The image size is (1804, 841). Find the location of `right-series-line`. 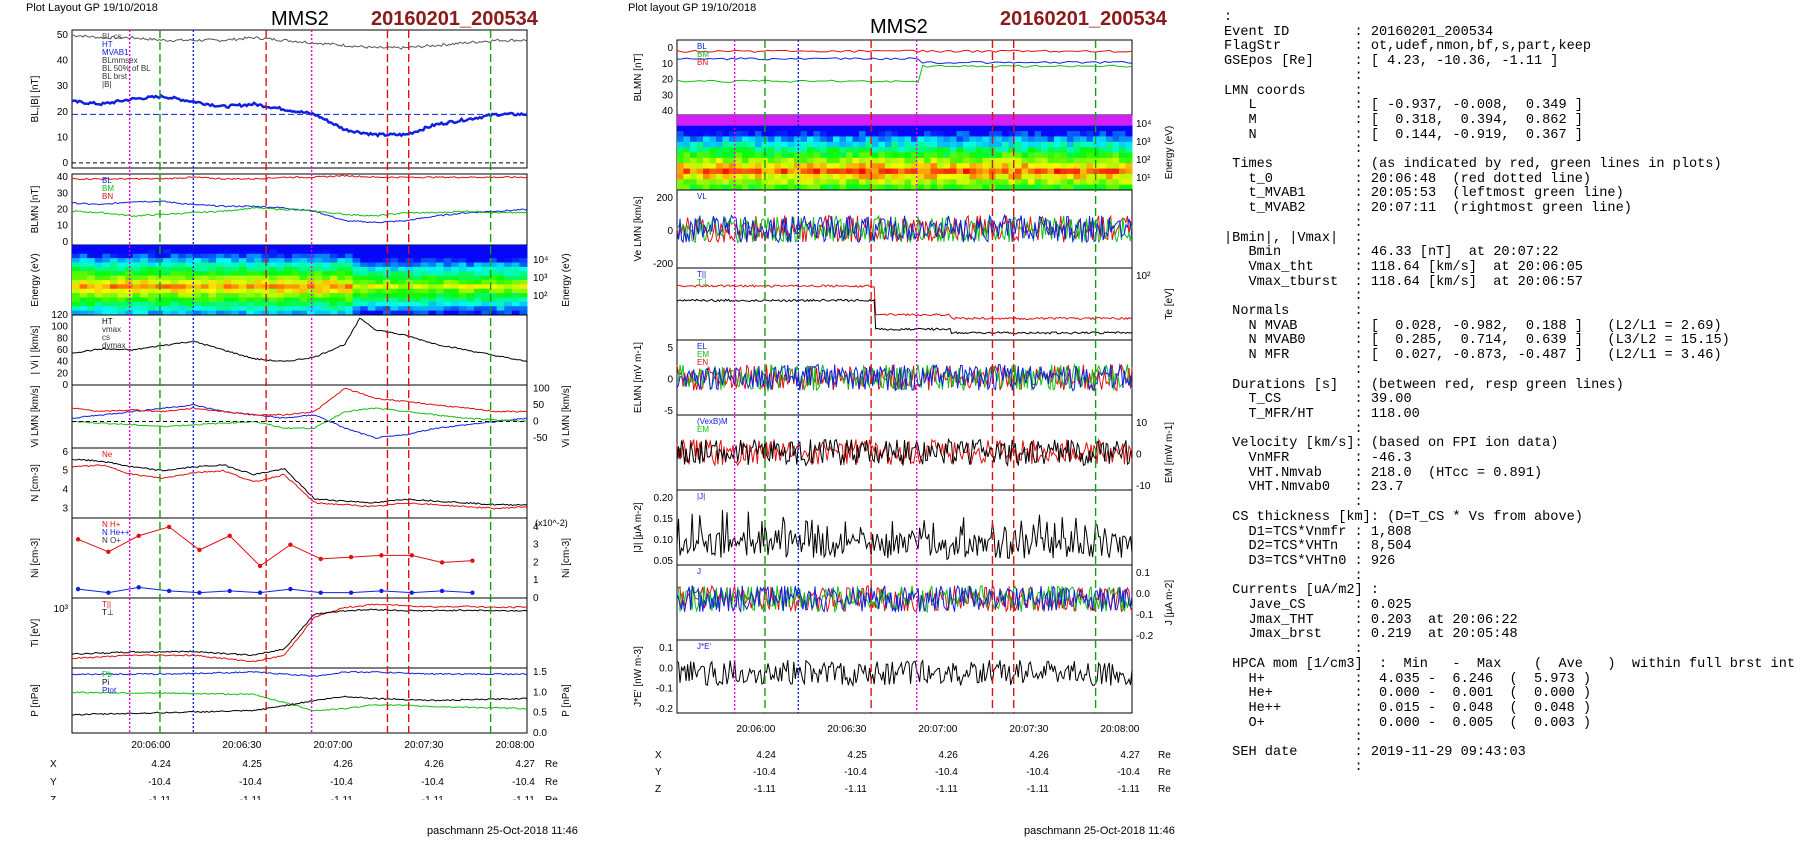

right-series-line is located at coordinates (904, 377).